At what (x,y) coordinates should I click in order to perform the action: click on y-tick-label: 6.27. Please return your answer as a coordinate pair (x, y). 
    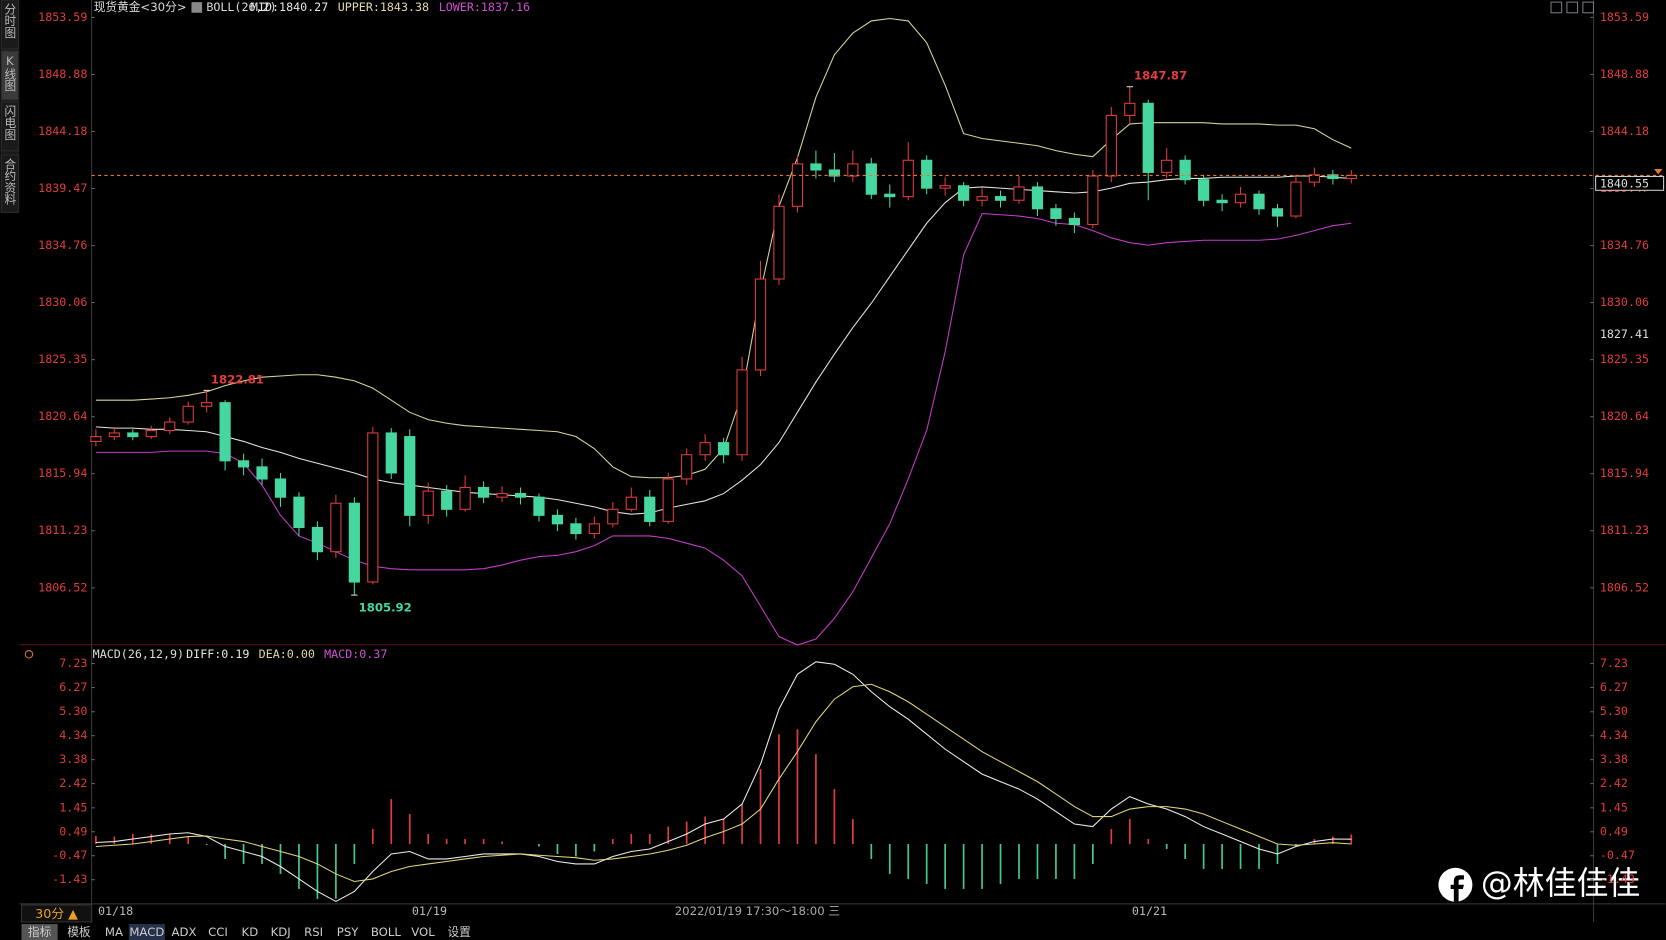
    Looking at the image, I should click on (73, 687).